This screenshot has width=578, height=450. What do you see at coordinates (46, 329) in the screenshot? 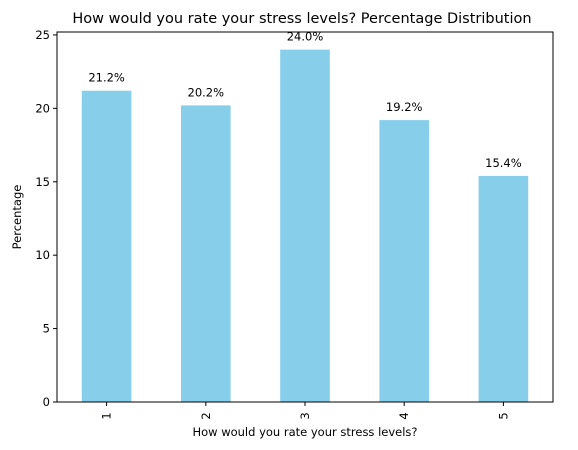
I see `y-tick-label-5: 5` at bounding box center [46, 329].